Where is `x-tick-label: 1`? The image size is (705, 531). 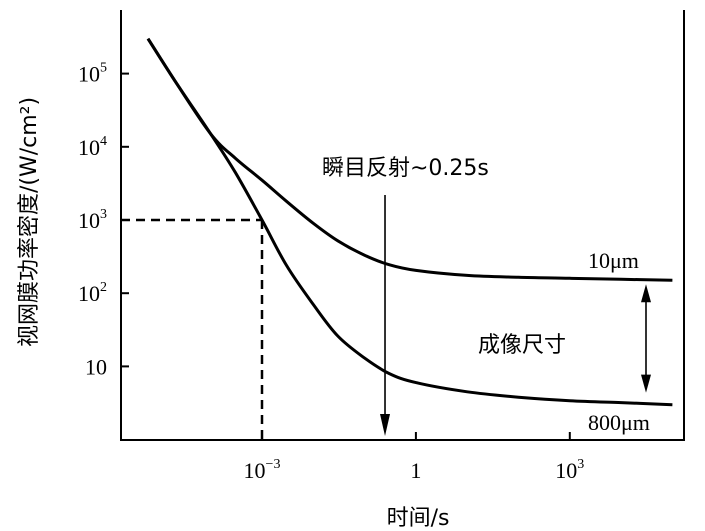
x-tick-label: 1 is located at coordinates (415, 470).